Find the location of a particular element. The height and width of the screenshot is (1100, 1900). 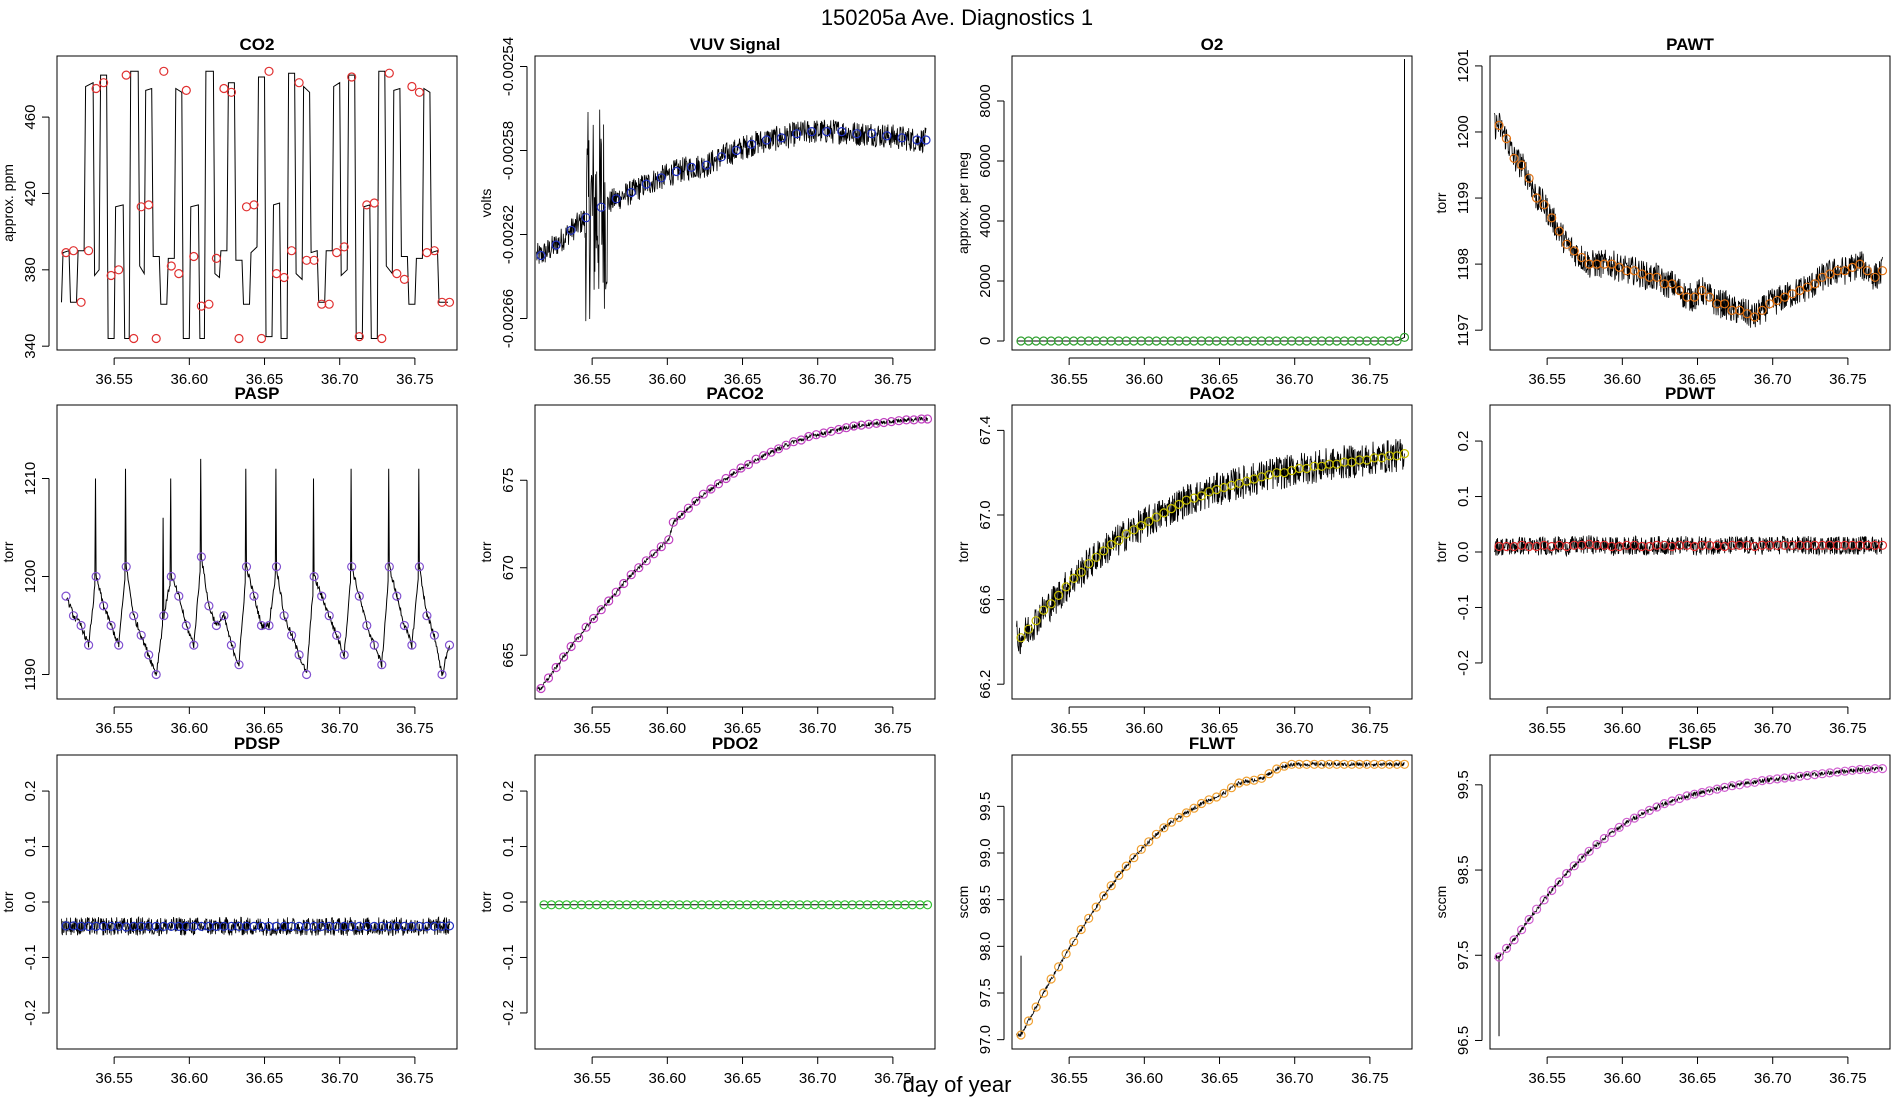

y-tick-label: -0.1 is located at coordinates (30, 958).